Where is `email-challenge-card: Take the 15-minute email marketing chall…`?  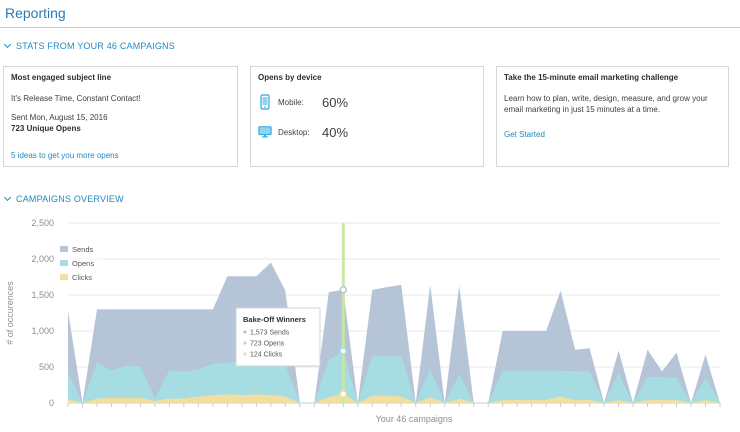
email-challenge-card: Take the 15-minute email marketing chall… is located at coordinates (612, 116).